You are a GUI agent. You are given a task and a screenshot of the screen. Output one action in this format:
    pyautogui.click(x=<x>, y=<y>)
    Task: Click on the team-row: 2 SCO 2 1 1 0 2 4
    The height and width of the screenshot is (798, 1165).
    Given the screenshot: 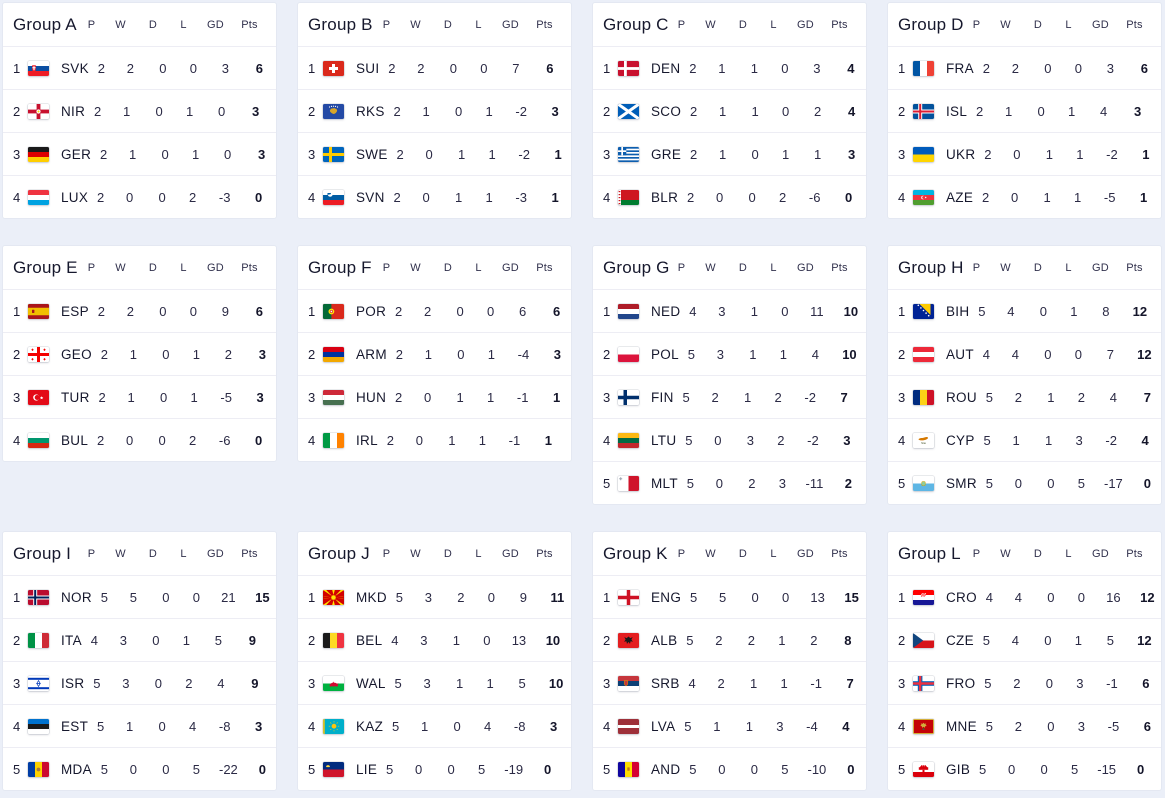 What is the action you would take?
    pyautogui.click(x=729, y=110)
    